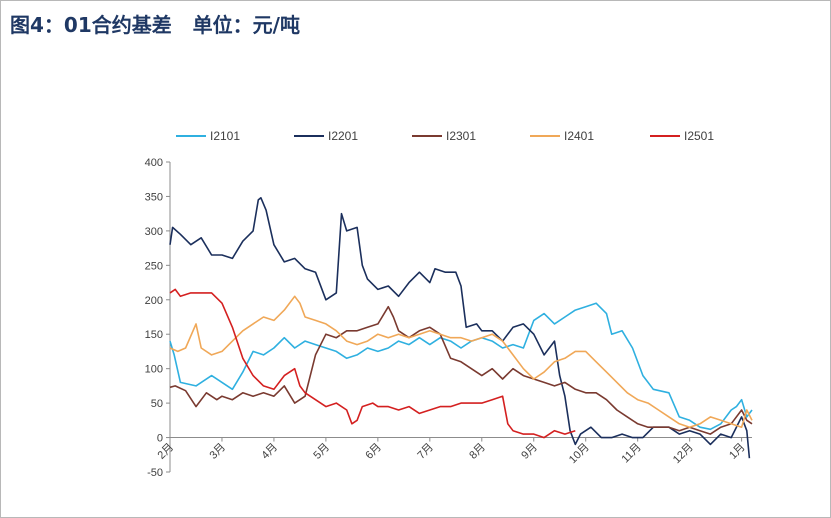  Describe the element at coordinates (454, 451) in the screenshot. I see `x-axis: 2月 3月 4月 5月 6月 7月 8月 9月 10月 11月 12月 1月` at that location.